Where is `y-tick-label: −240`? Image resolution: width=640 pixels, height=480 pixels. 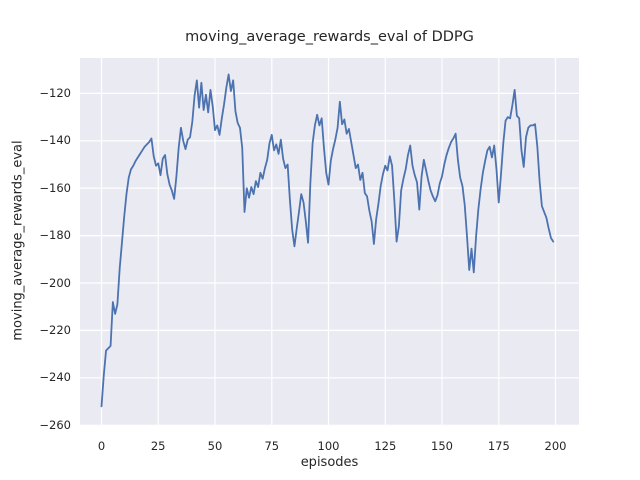
y-tick-label: −240 is located at coordinates (55, 377).